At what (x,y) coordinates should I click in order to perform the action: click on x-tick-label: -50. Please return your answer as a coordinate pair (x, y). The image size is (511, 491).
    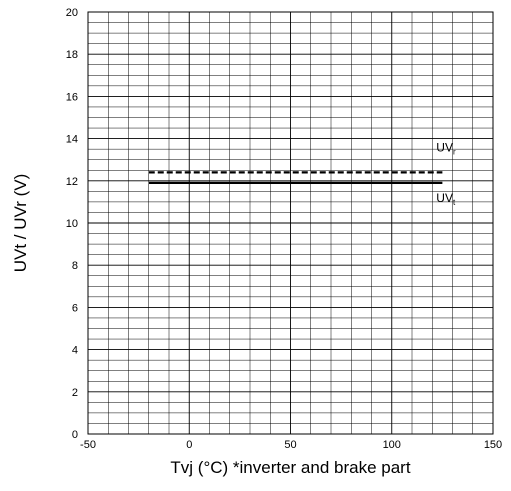
    Looking at the image, I should click on (88, 445).